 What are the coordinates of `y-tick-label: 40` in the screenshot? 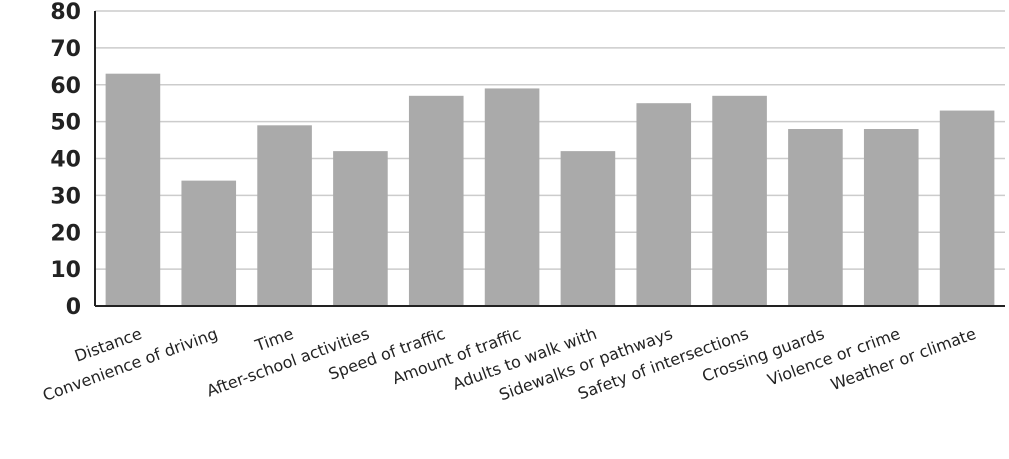 It's located at (65, 160).